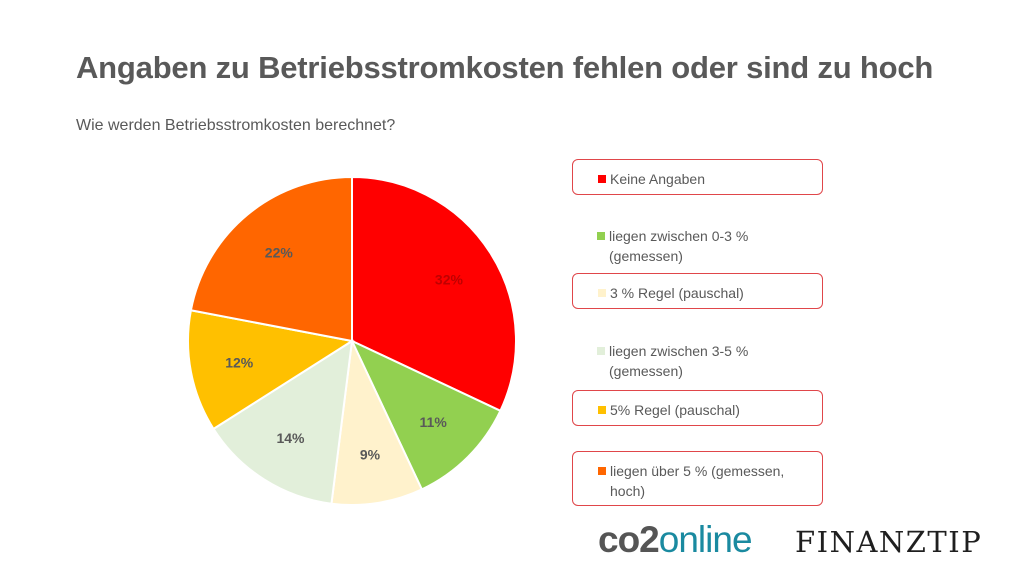  I want to click on legend-label: liegen zwischen 0-3 % (gemessen), so click(679, 246).